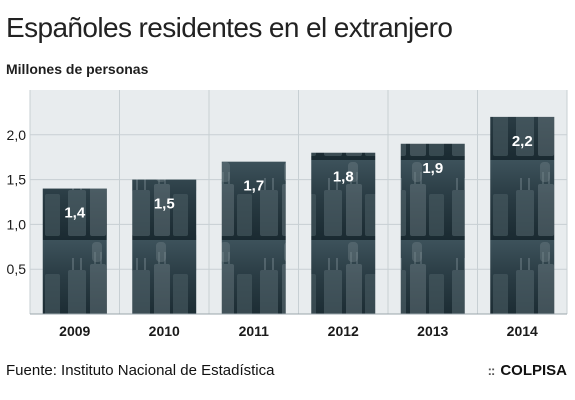  Describe the element at coordinates (343, 233) in the screenshot. I see `bar-2012` at that location.